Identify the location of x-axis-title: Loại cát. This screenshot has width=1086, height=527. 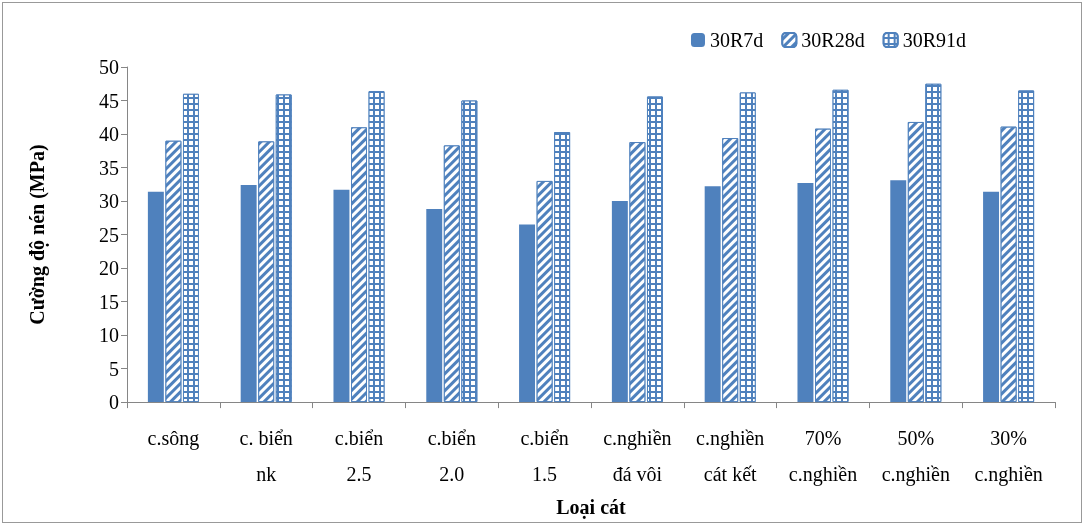
(591, 507).